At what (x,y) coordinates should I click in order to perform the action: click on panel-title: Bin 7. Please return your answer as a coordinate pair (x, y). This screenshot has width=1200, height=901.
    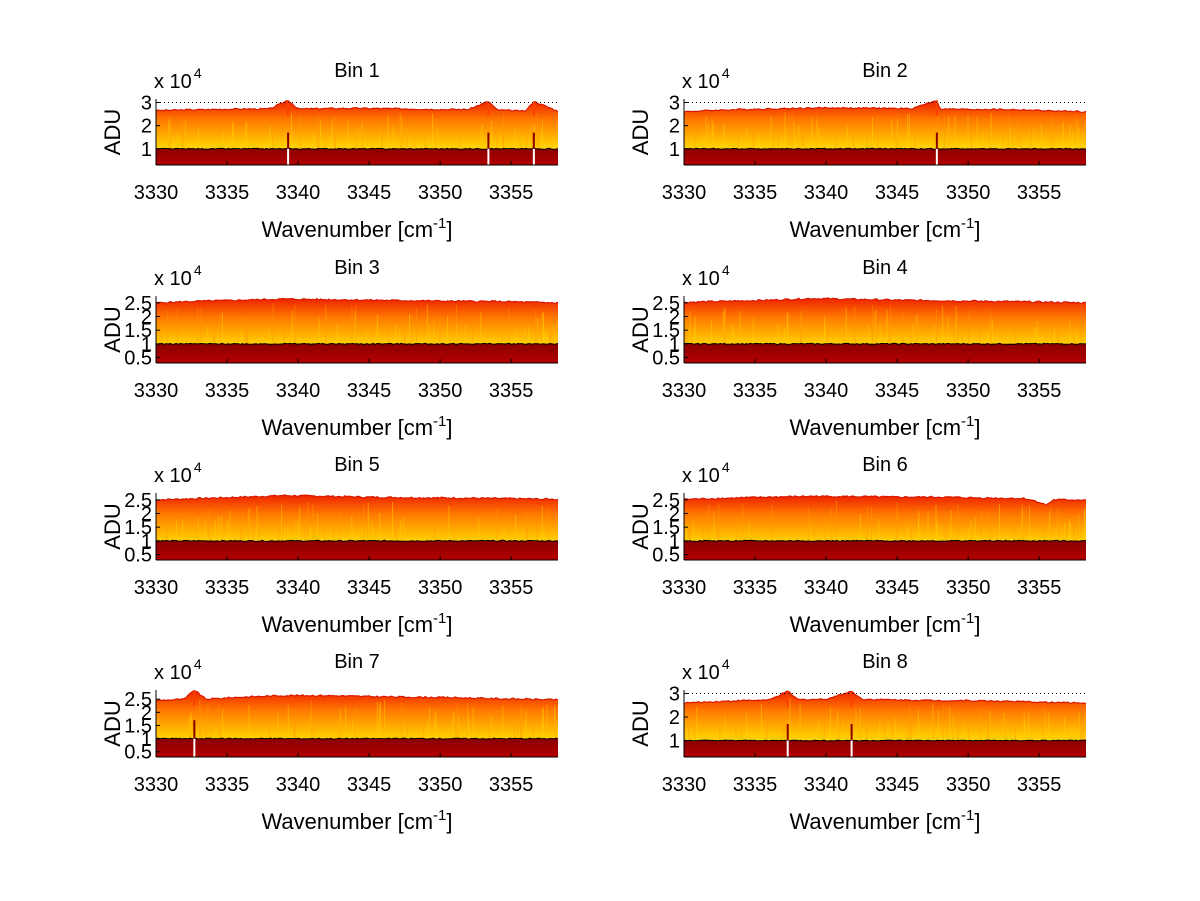
    Looking at the image, I should click on (357, 662).